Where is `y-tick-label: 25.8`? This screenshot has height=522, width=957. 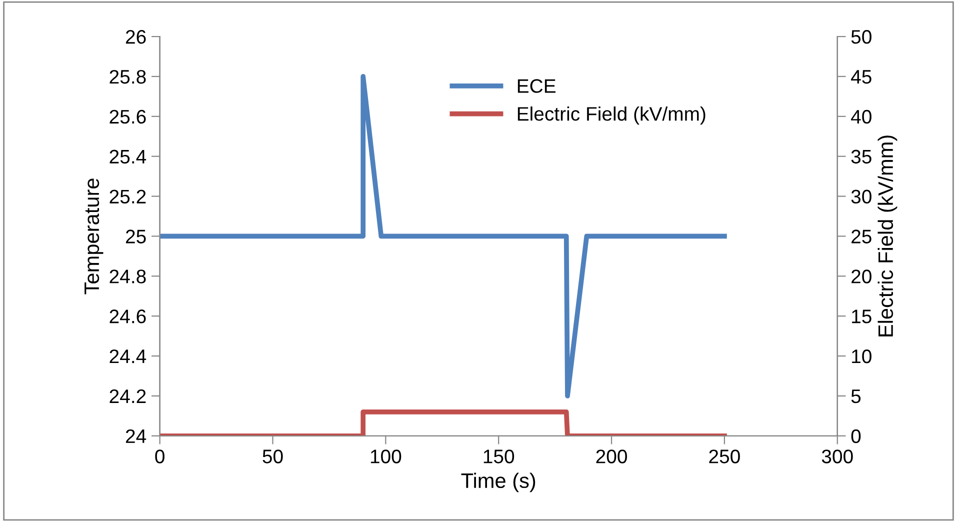
y-tick-label: 25.8 is located at coordinates (128, 77).